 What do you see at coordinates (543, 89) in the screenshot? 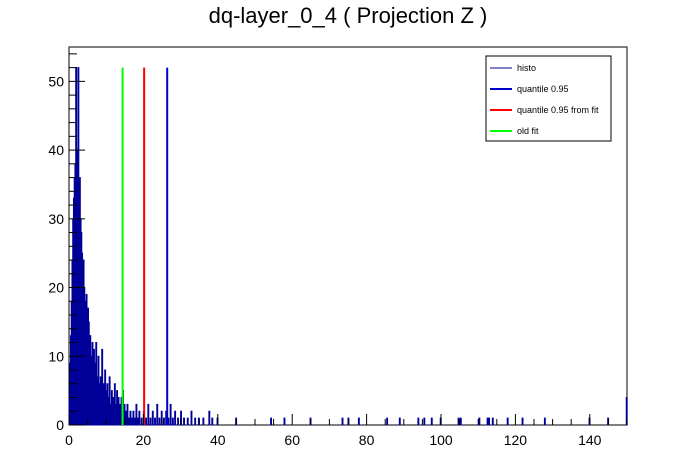
I see `legend-label: quantile 0.95` at bounding box center [543, 89].